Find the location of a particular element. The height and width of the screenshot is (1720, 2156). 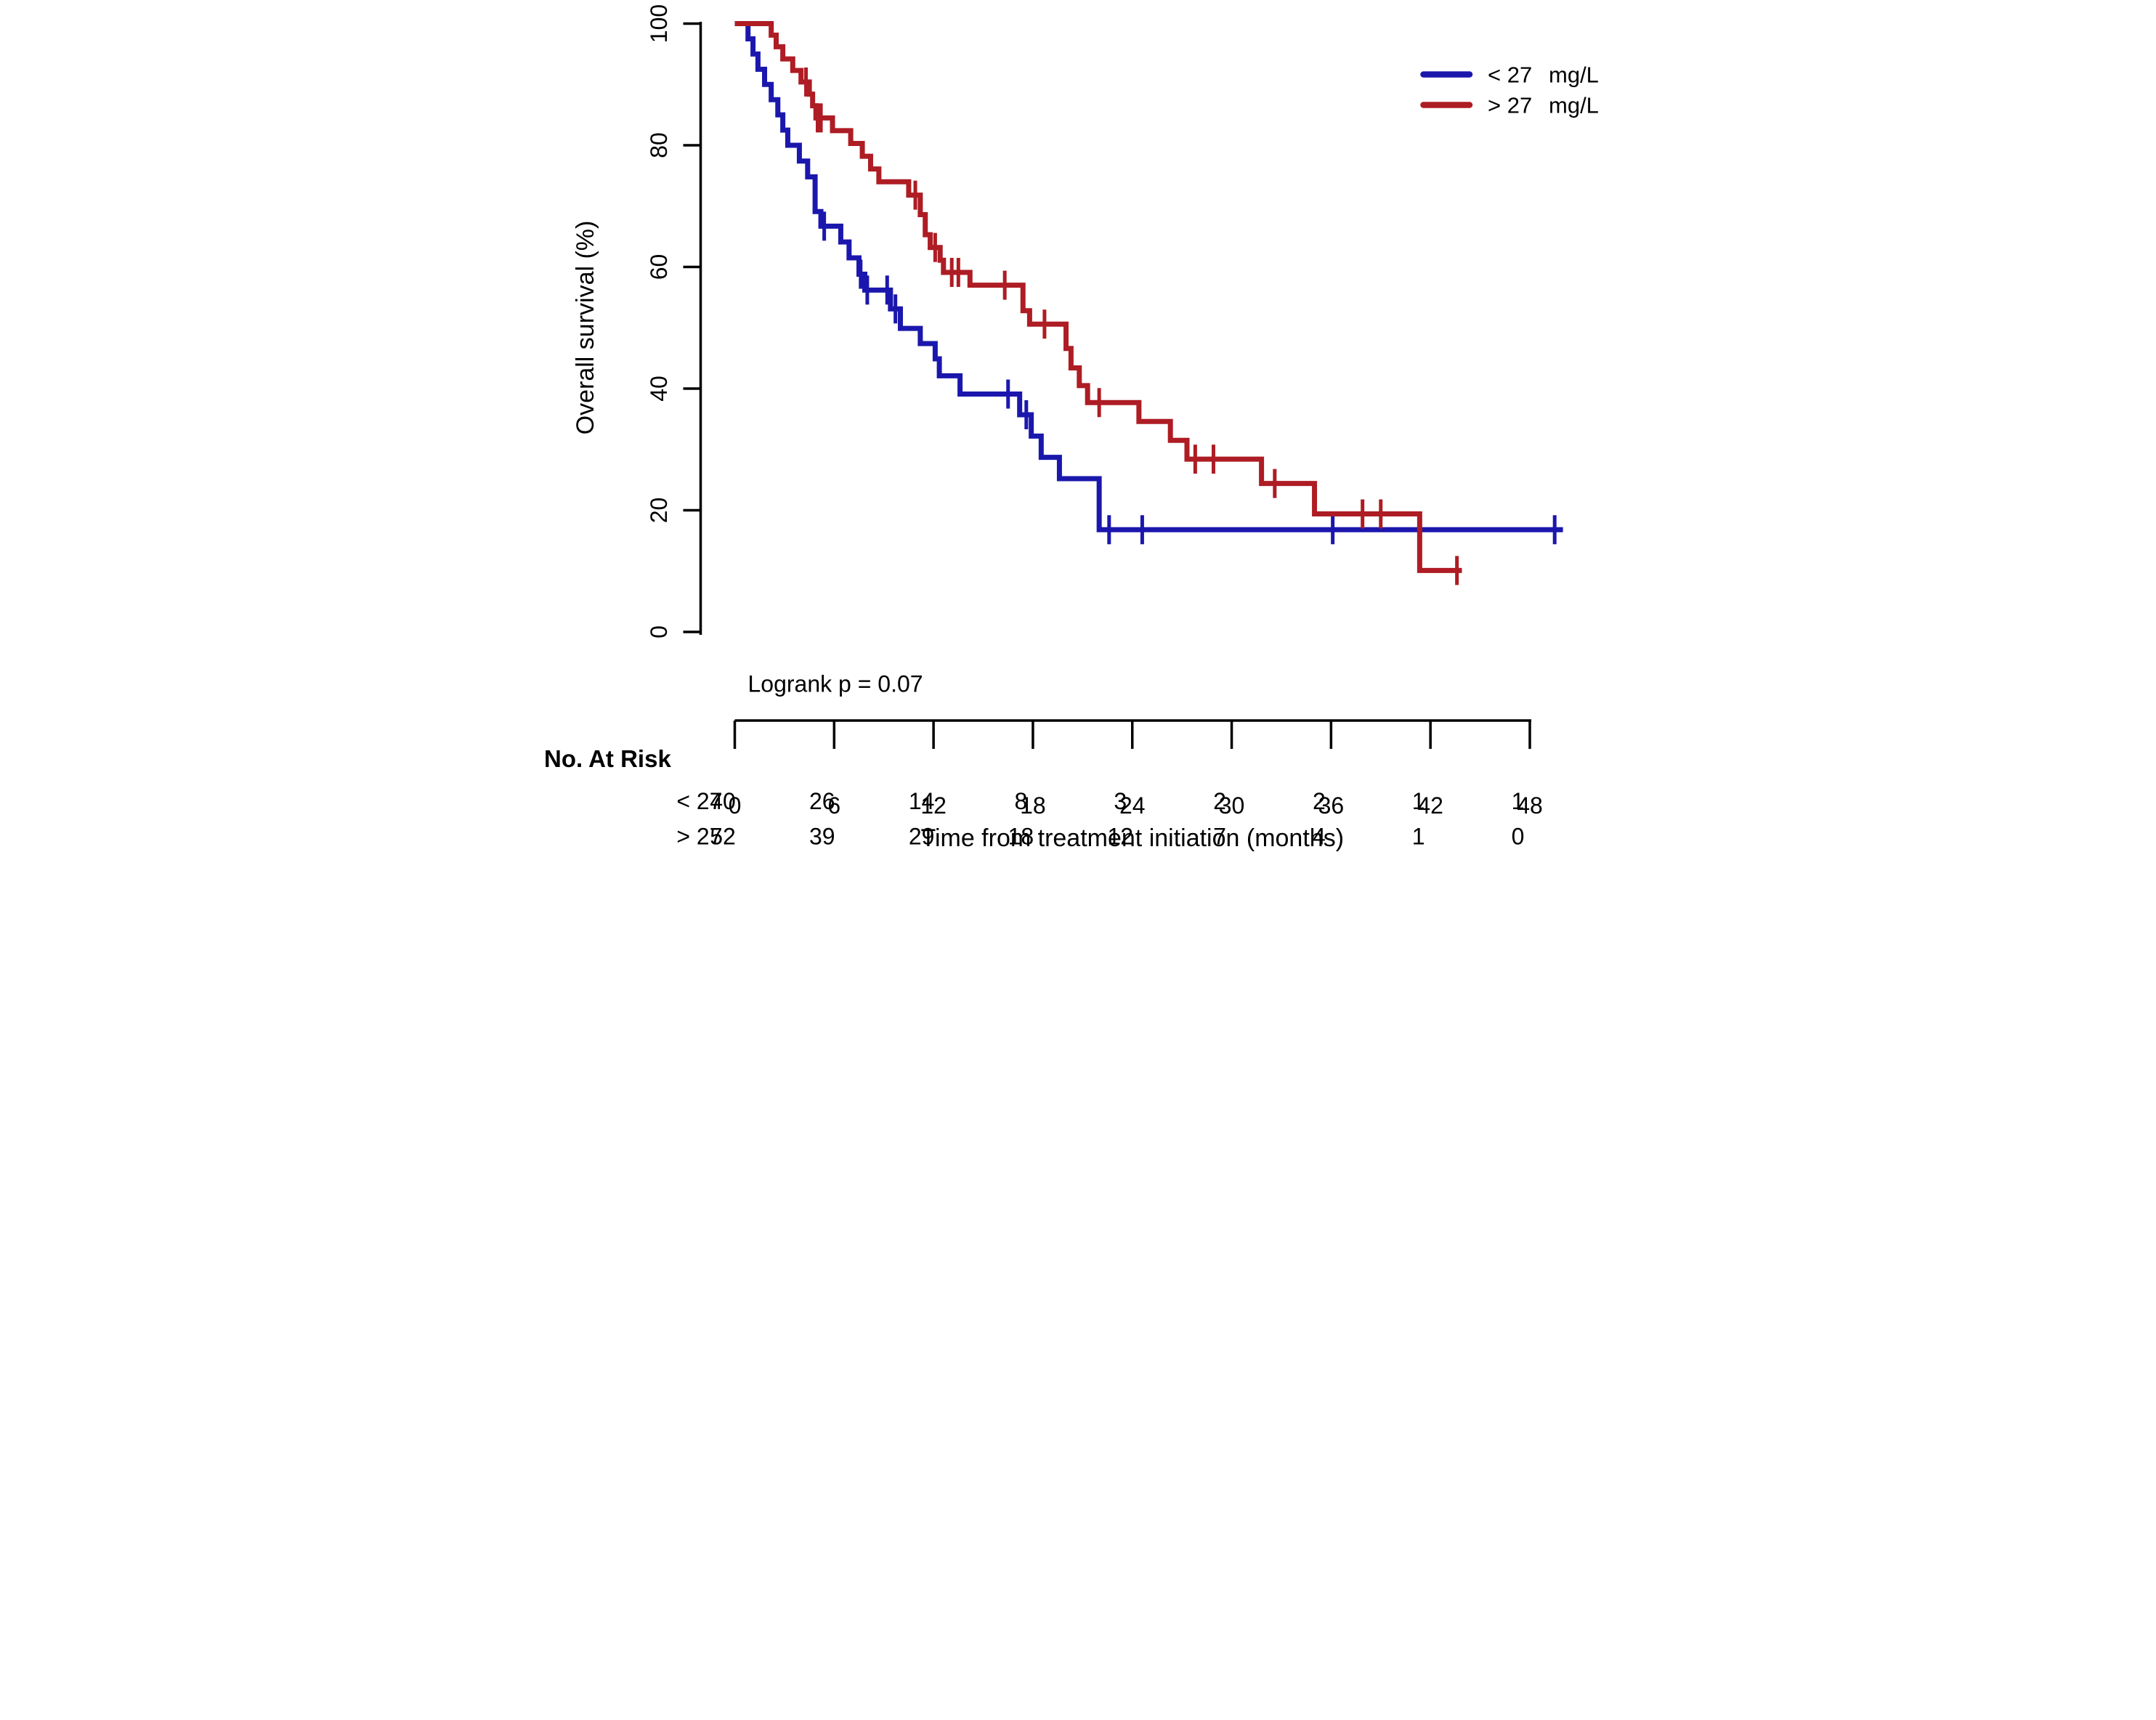

censor-marks-gt27 is located at coordinates (1131, 326).